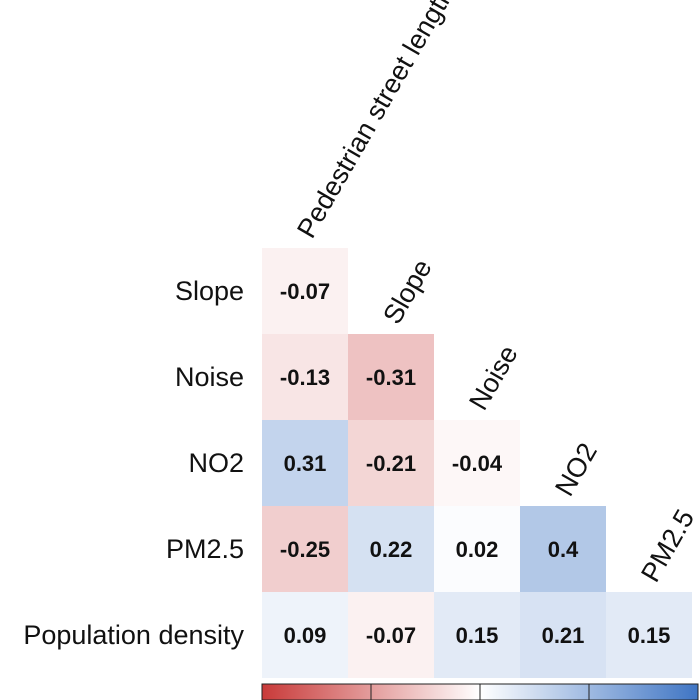  I want to click on row-label: Population density, so click(133, 635).